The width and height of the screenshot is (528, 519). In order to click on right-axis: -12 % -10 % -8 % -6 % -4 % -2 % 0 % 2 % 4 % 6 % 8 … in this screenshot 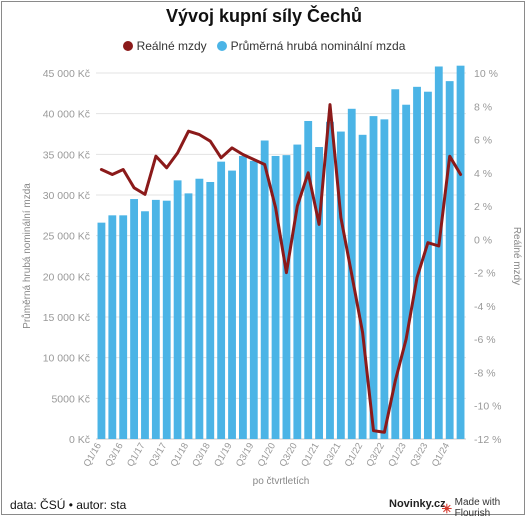, I will do `click(487, 257)`.